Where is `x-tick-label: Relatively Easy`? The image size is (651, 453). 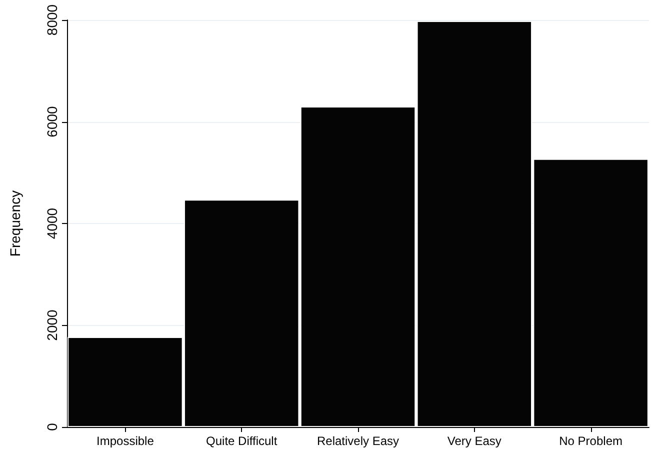
x-tick-label: Relatively Easy is located at coordinates (358, 441).